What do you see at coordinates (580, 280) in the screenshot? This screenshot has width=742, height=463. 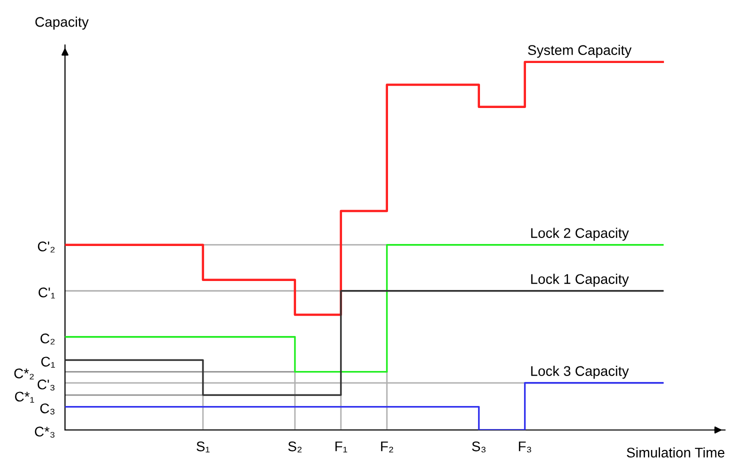 I see `series-label: Lock 1 Capacity` at bounding box center [580, 280].